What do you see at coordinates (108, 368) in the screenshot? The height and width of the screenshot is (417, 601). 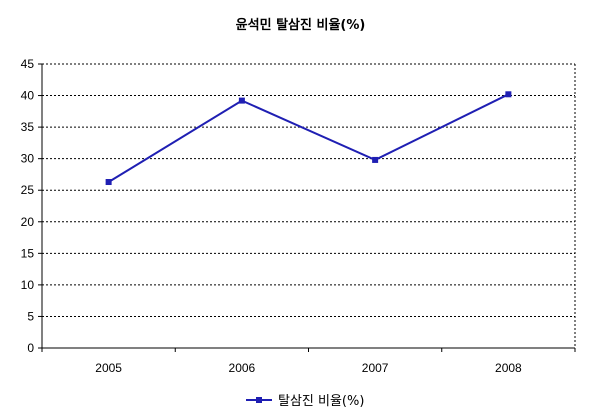 I see `x-tick-label: 2005` at bounding box center [108, 368].